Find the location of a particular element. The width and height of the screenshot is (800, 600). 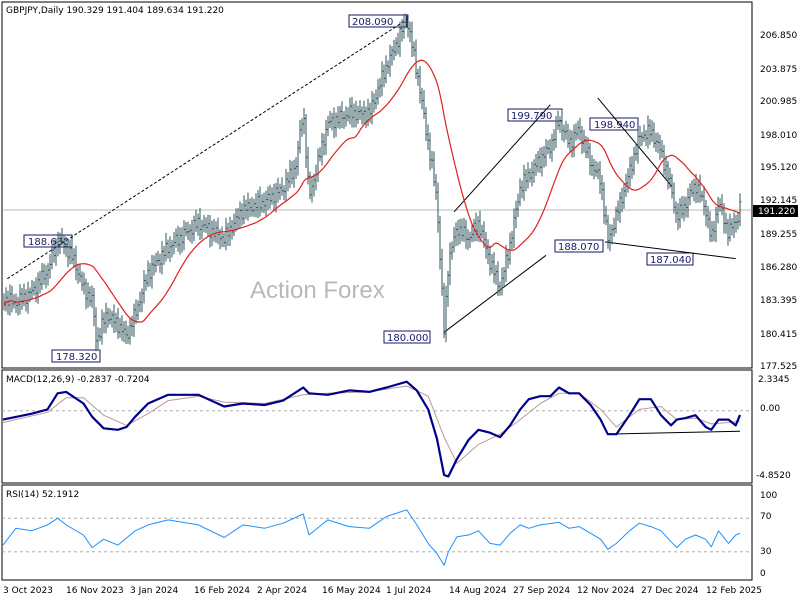

rsi-tick-label: 0 is located at coordinates (763, 574).